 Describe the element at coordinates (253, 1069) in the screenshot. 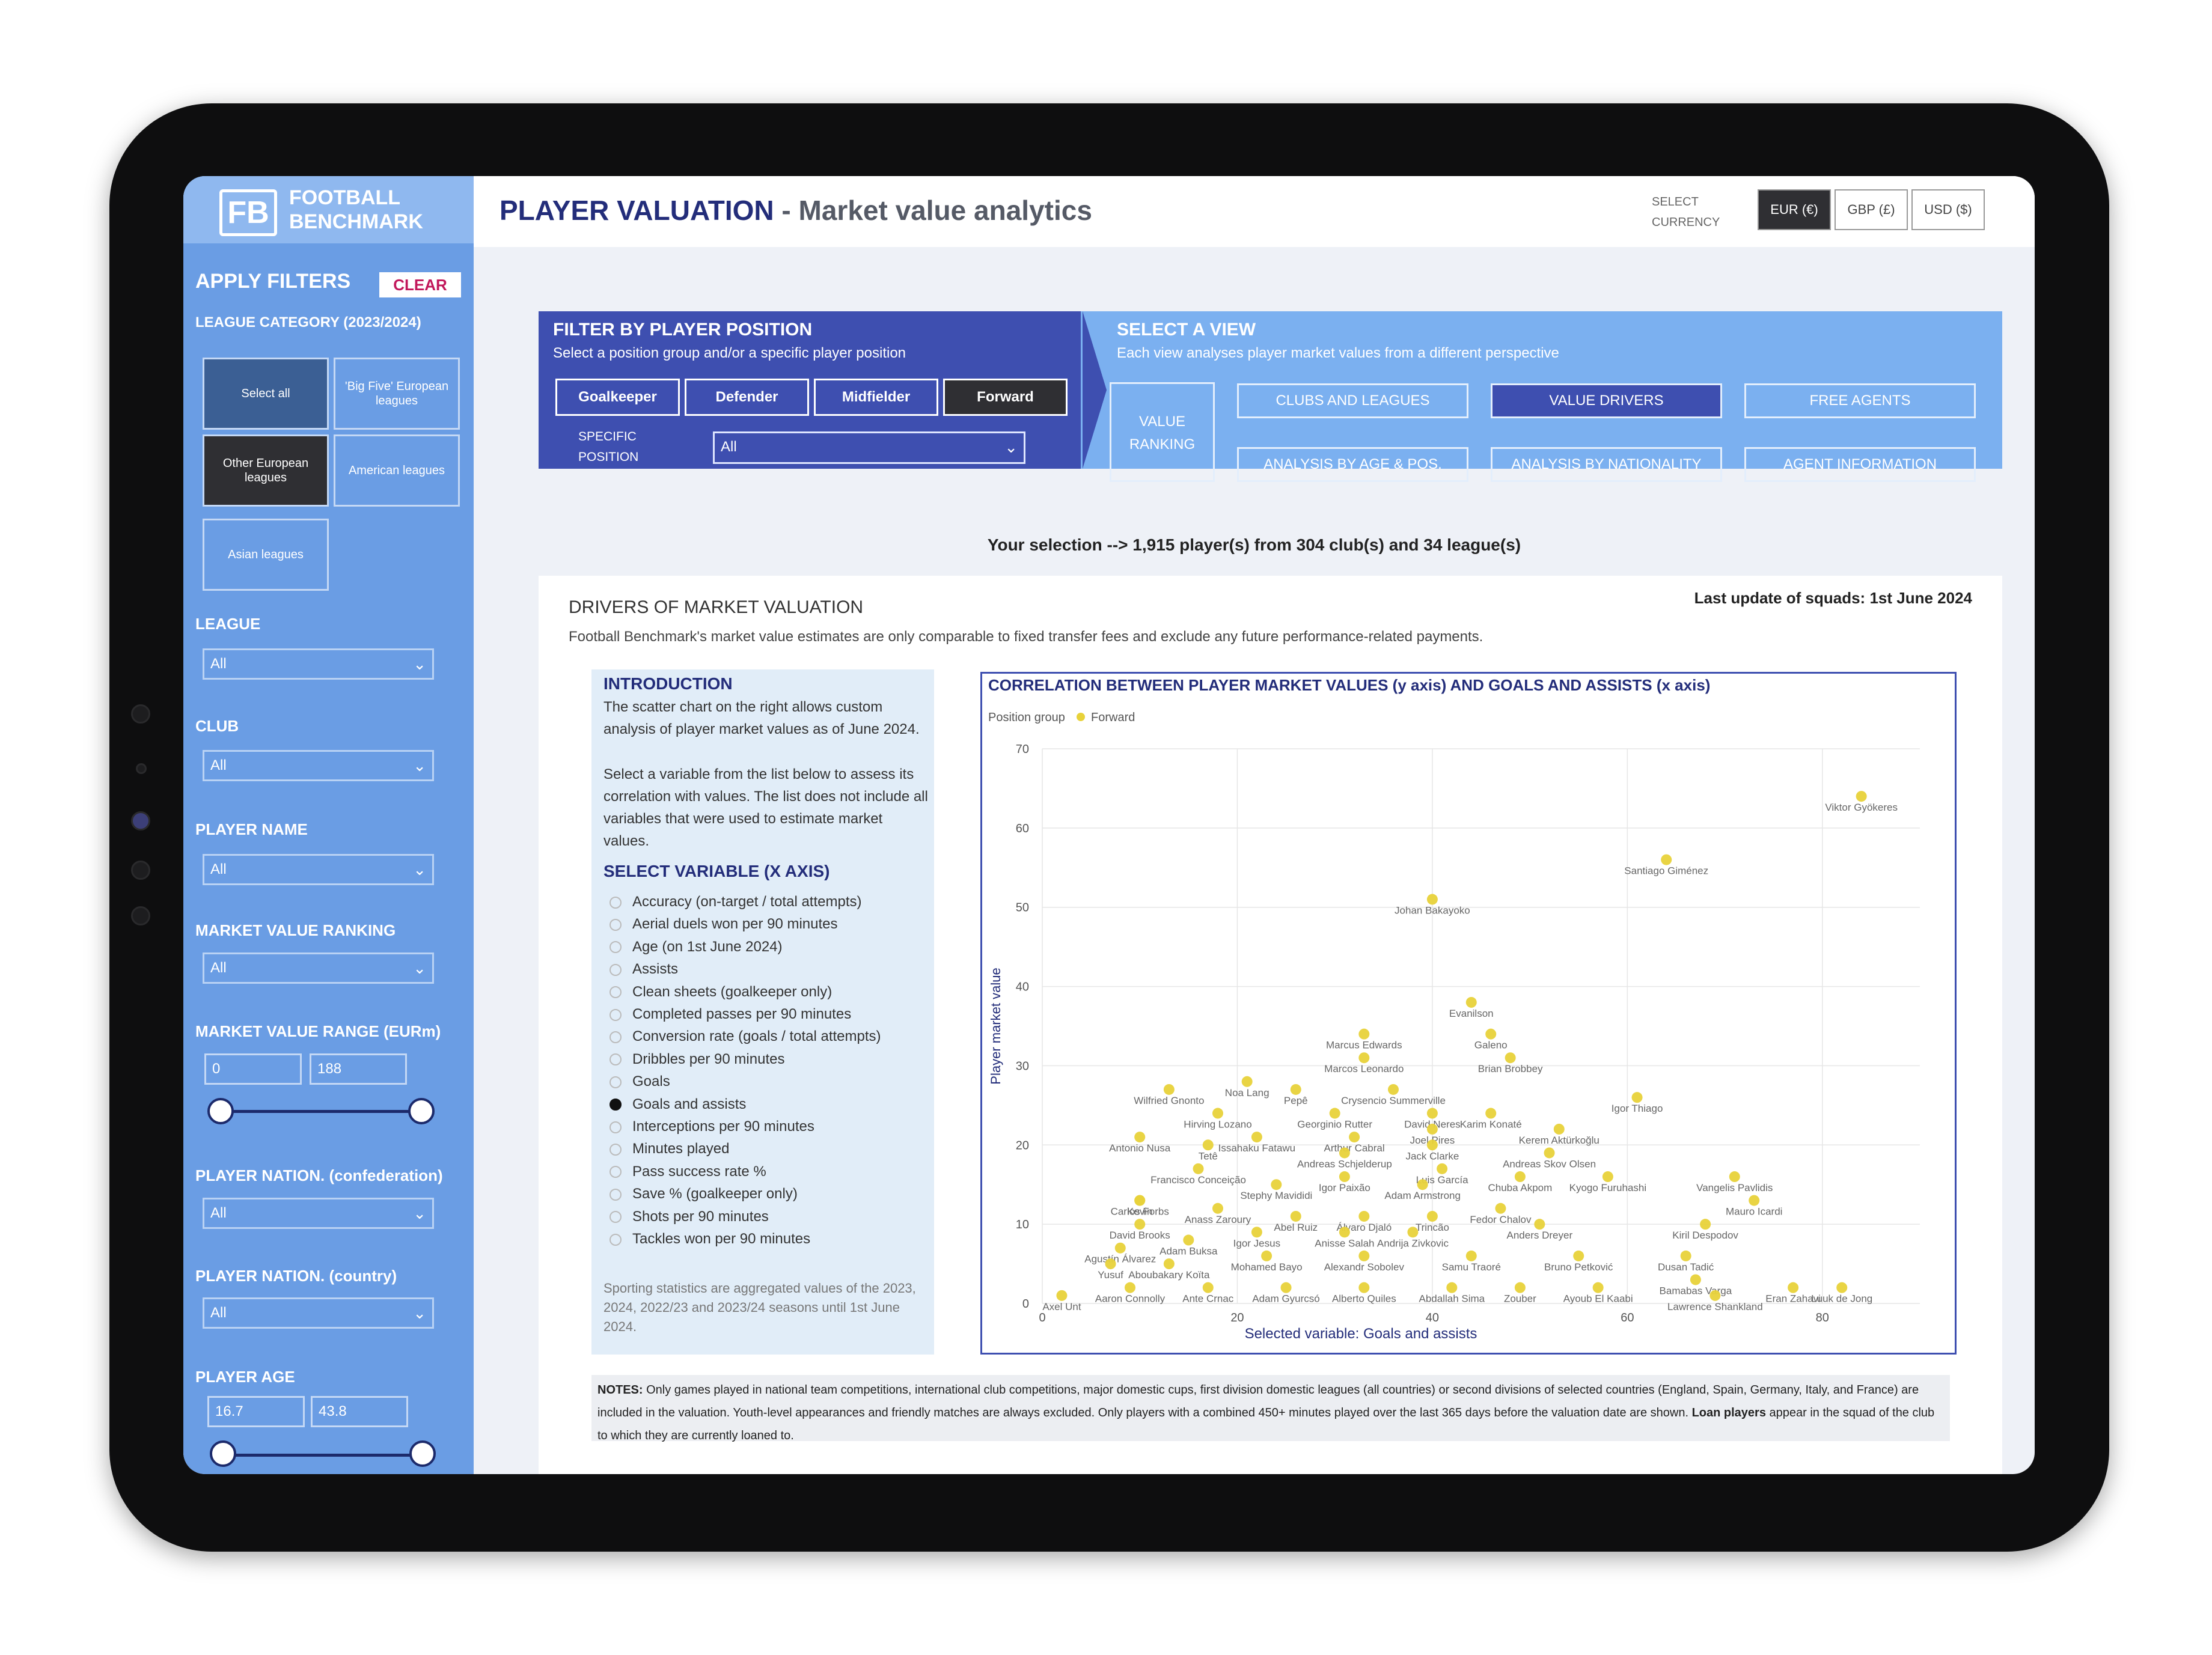

I see `range-min-input: 0` at that location.